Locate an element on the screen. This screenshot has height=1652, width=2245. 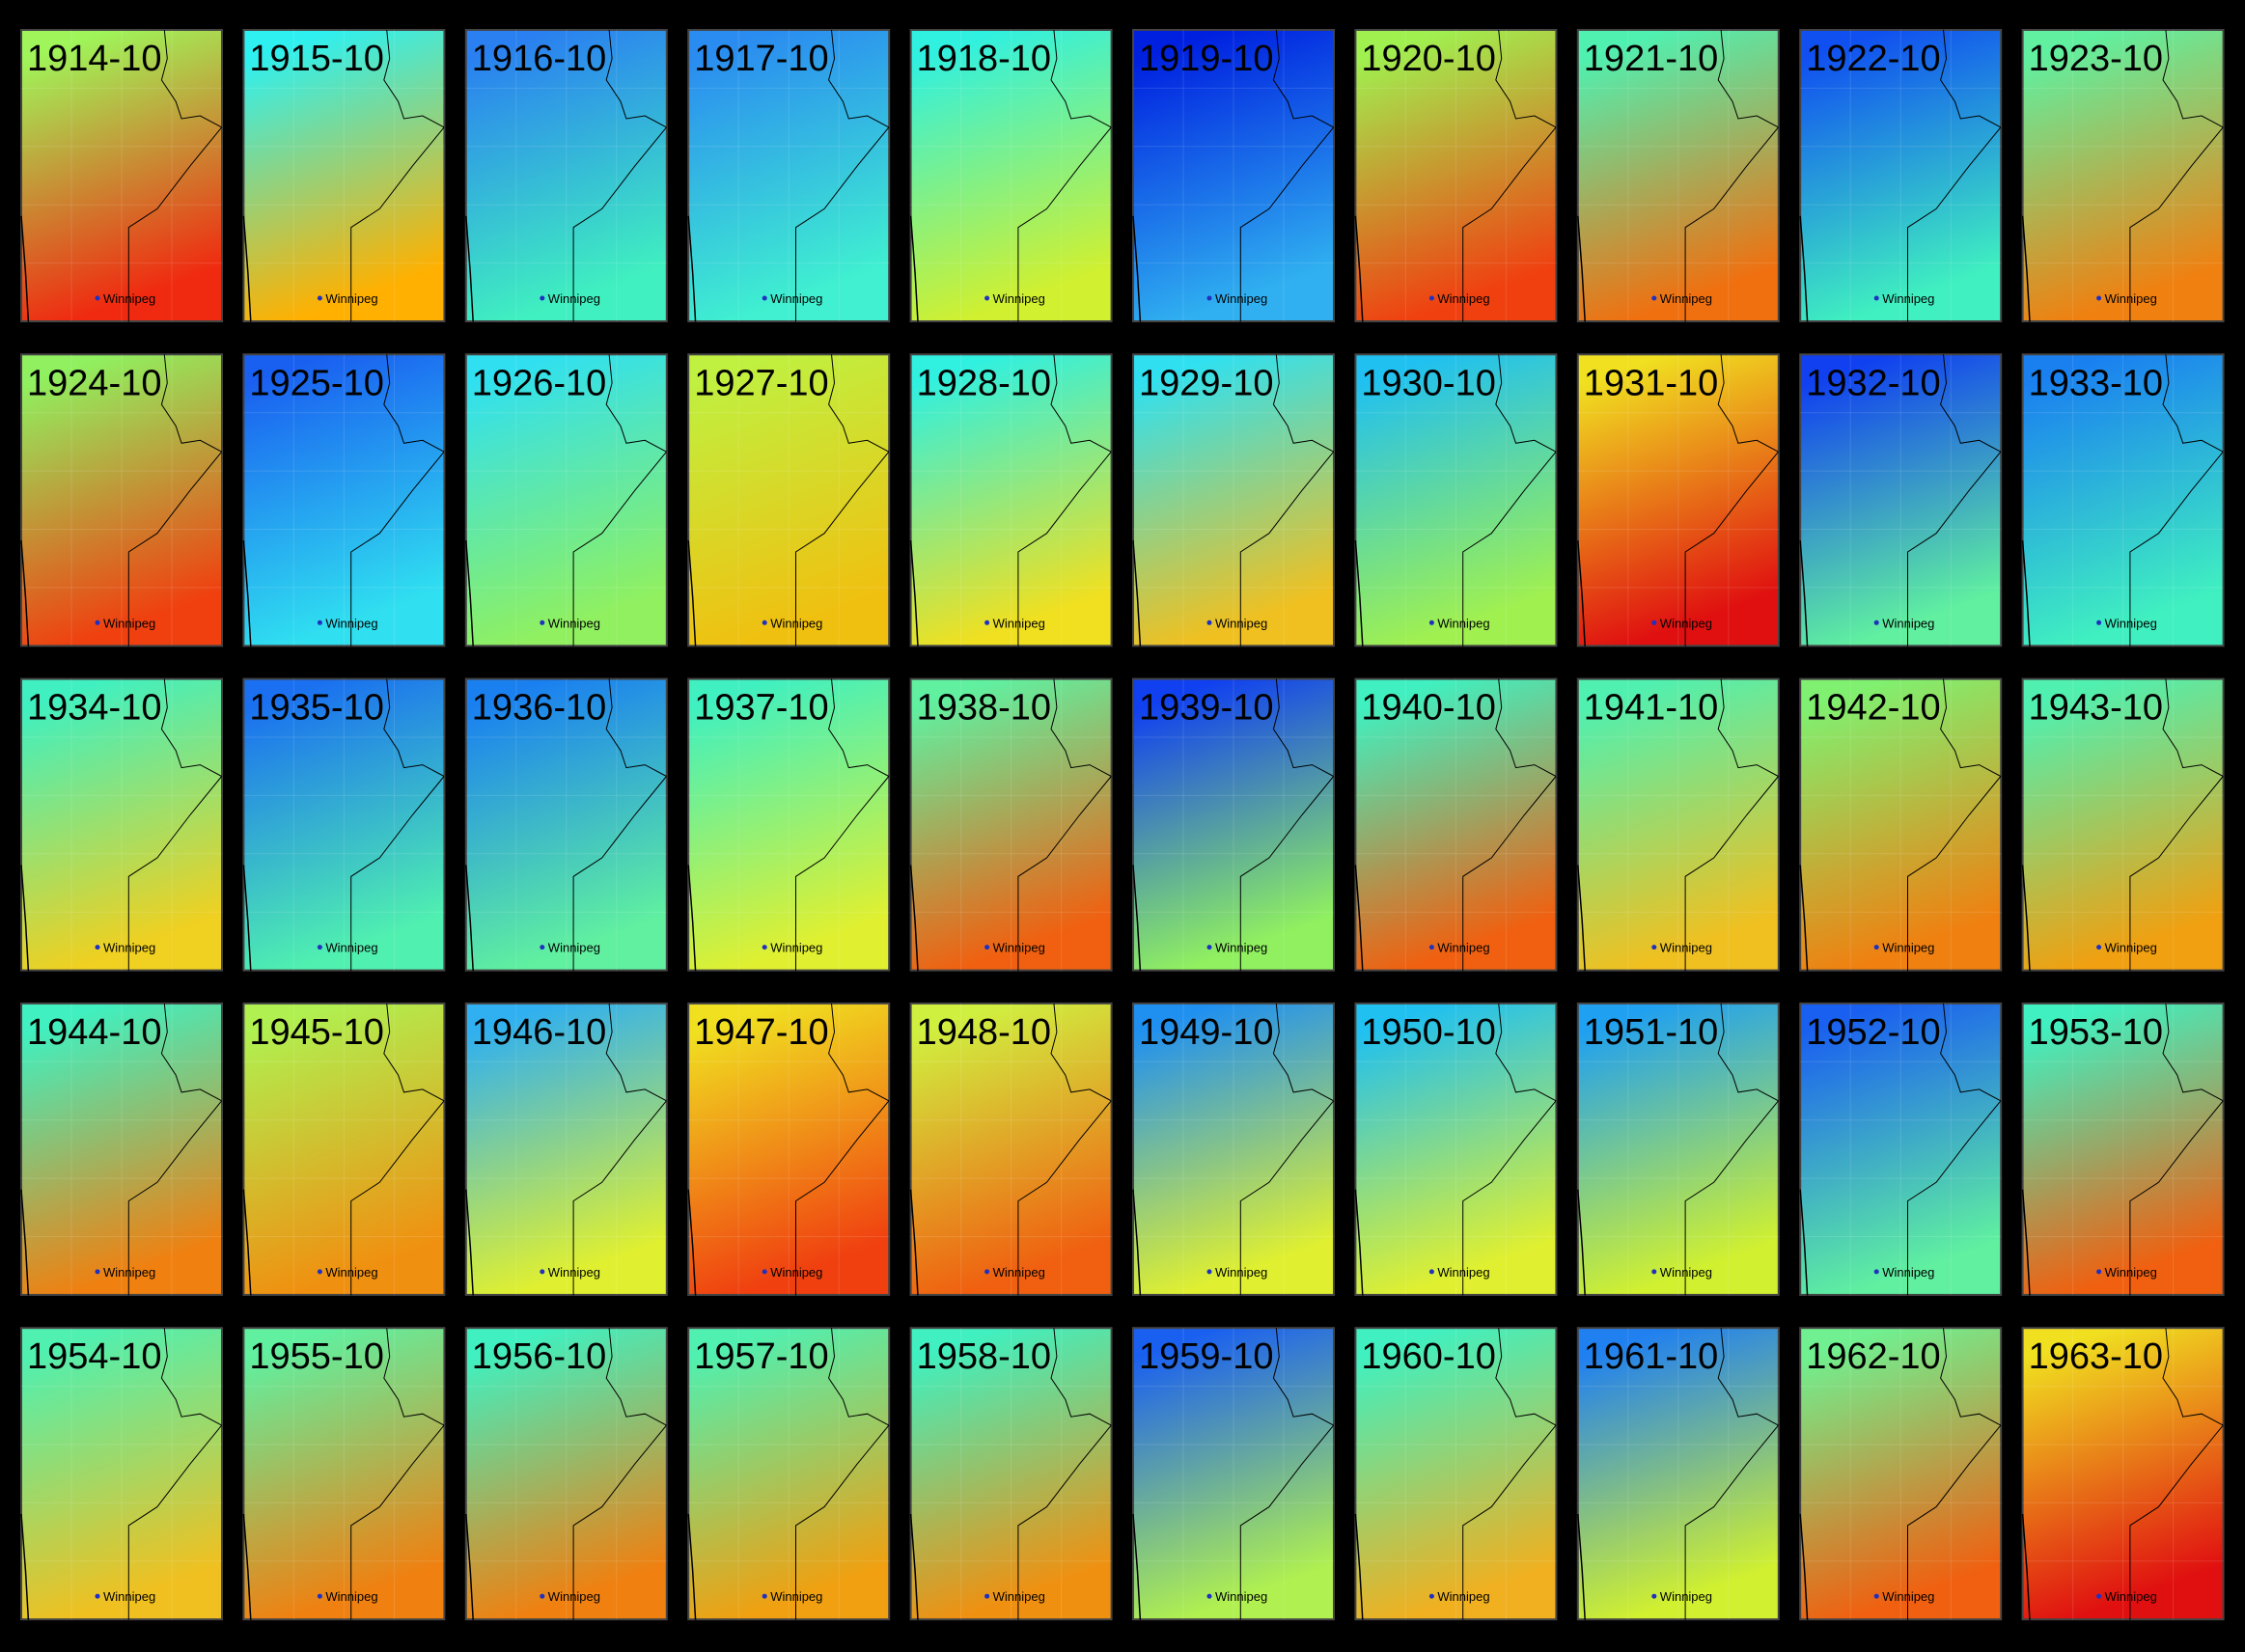
map-panel: 1934-10 Winnipeg is located at coordinates (121, 824).